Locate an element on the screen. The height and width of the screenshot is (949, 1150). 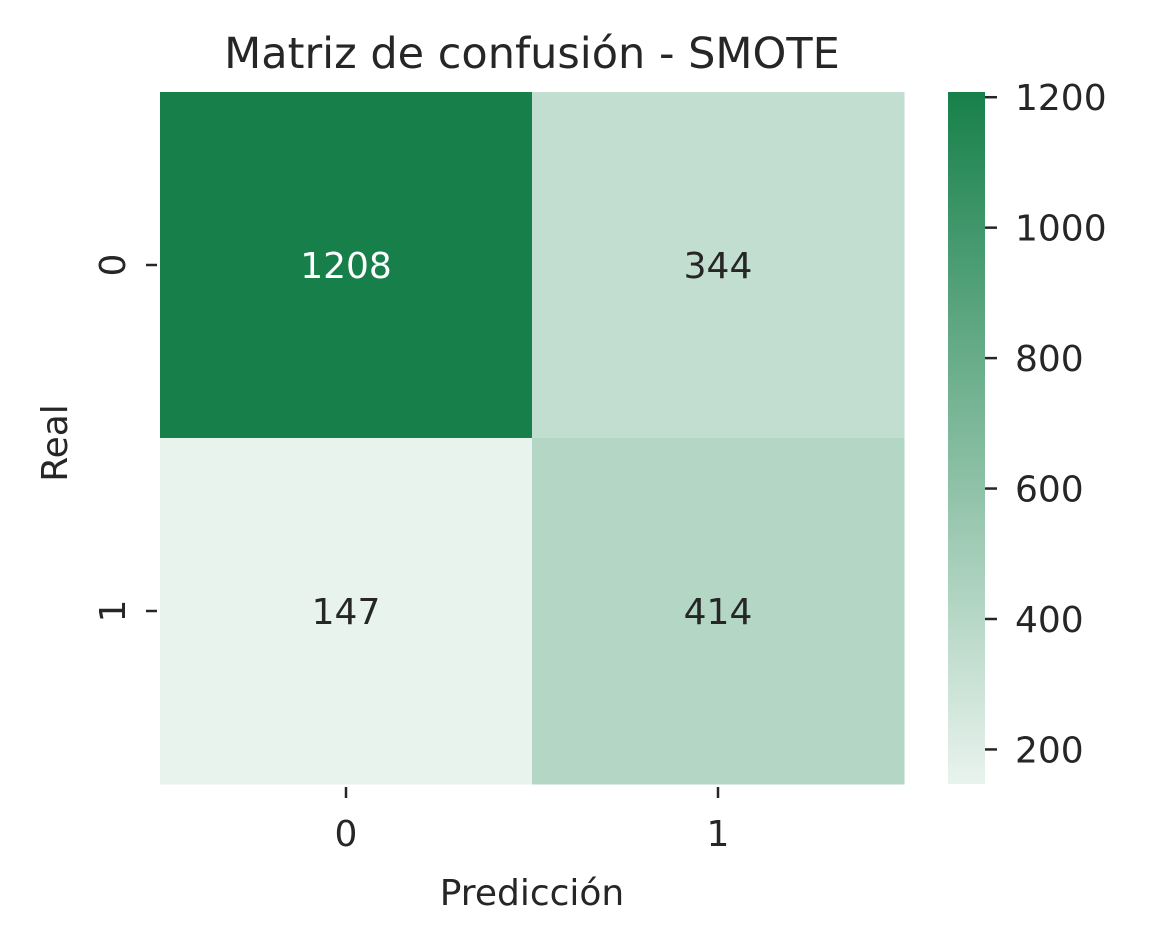
colorbar is located at coordinates (966, 438).